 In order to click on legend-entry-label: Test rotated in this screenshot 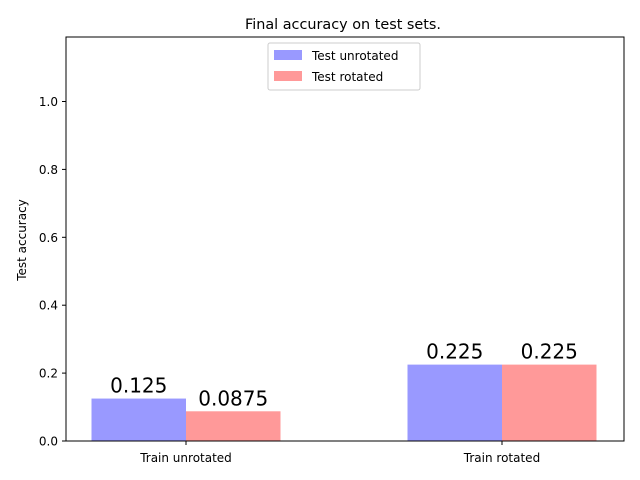, I will do `click(347, 77)`.